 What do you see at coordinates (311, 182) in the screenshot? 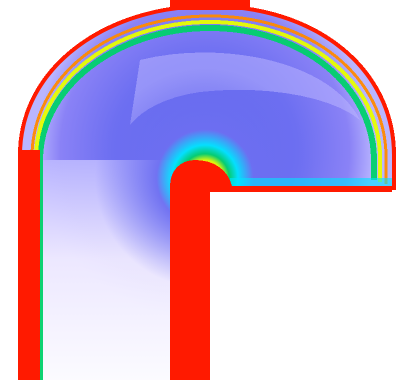
I see `outlet-edge-band` at bounding box center [311, 182].